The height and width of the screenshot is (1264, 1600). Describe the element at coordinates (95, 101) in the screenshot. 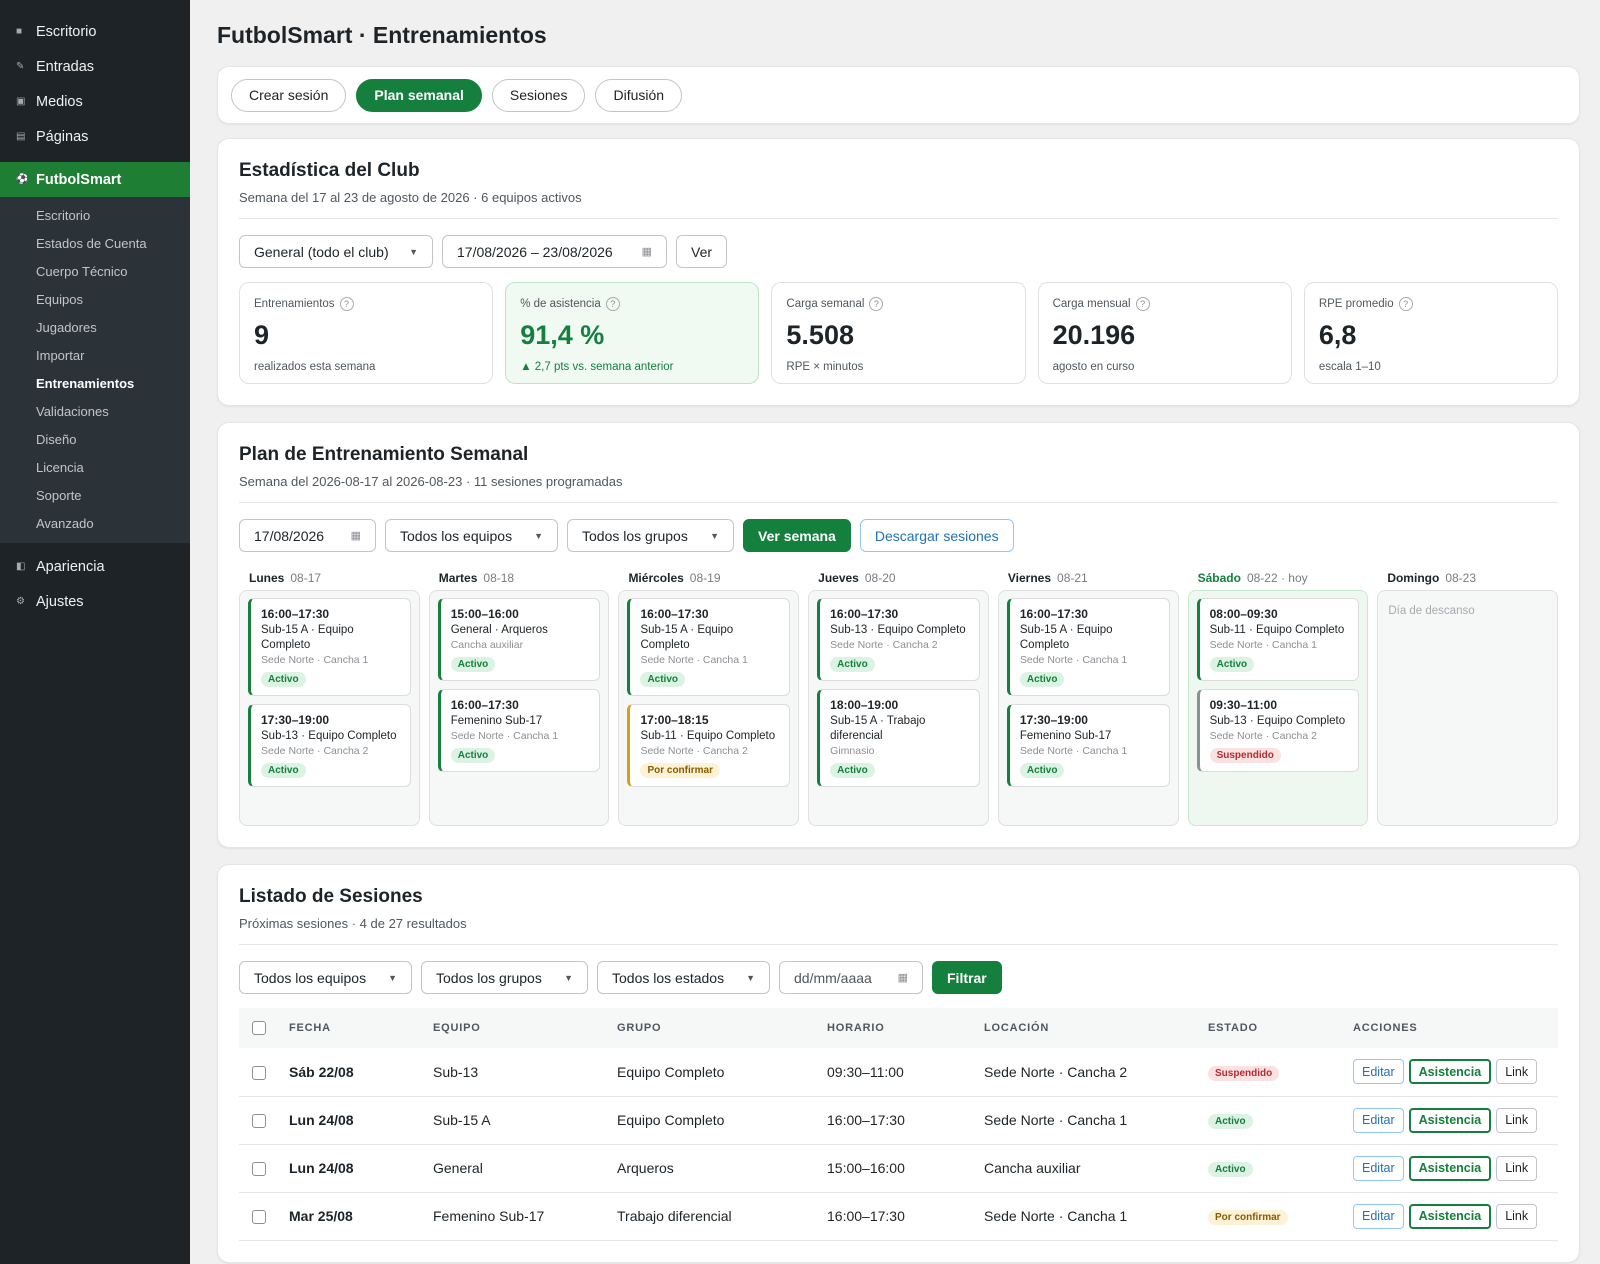

I see `sidebar-item-medios: ▣ Medios` at that location.